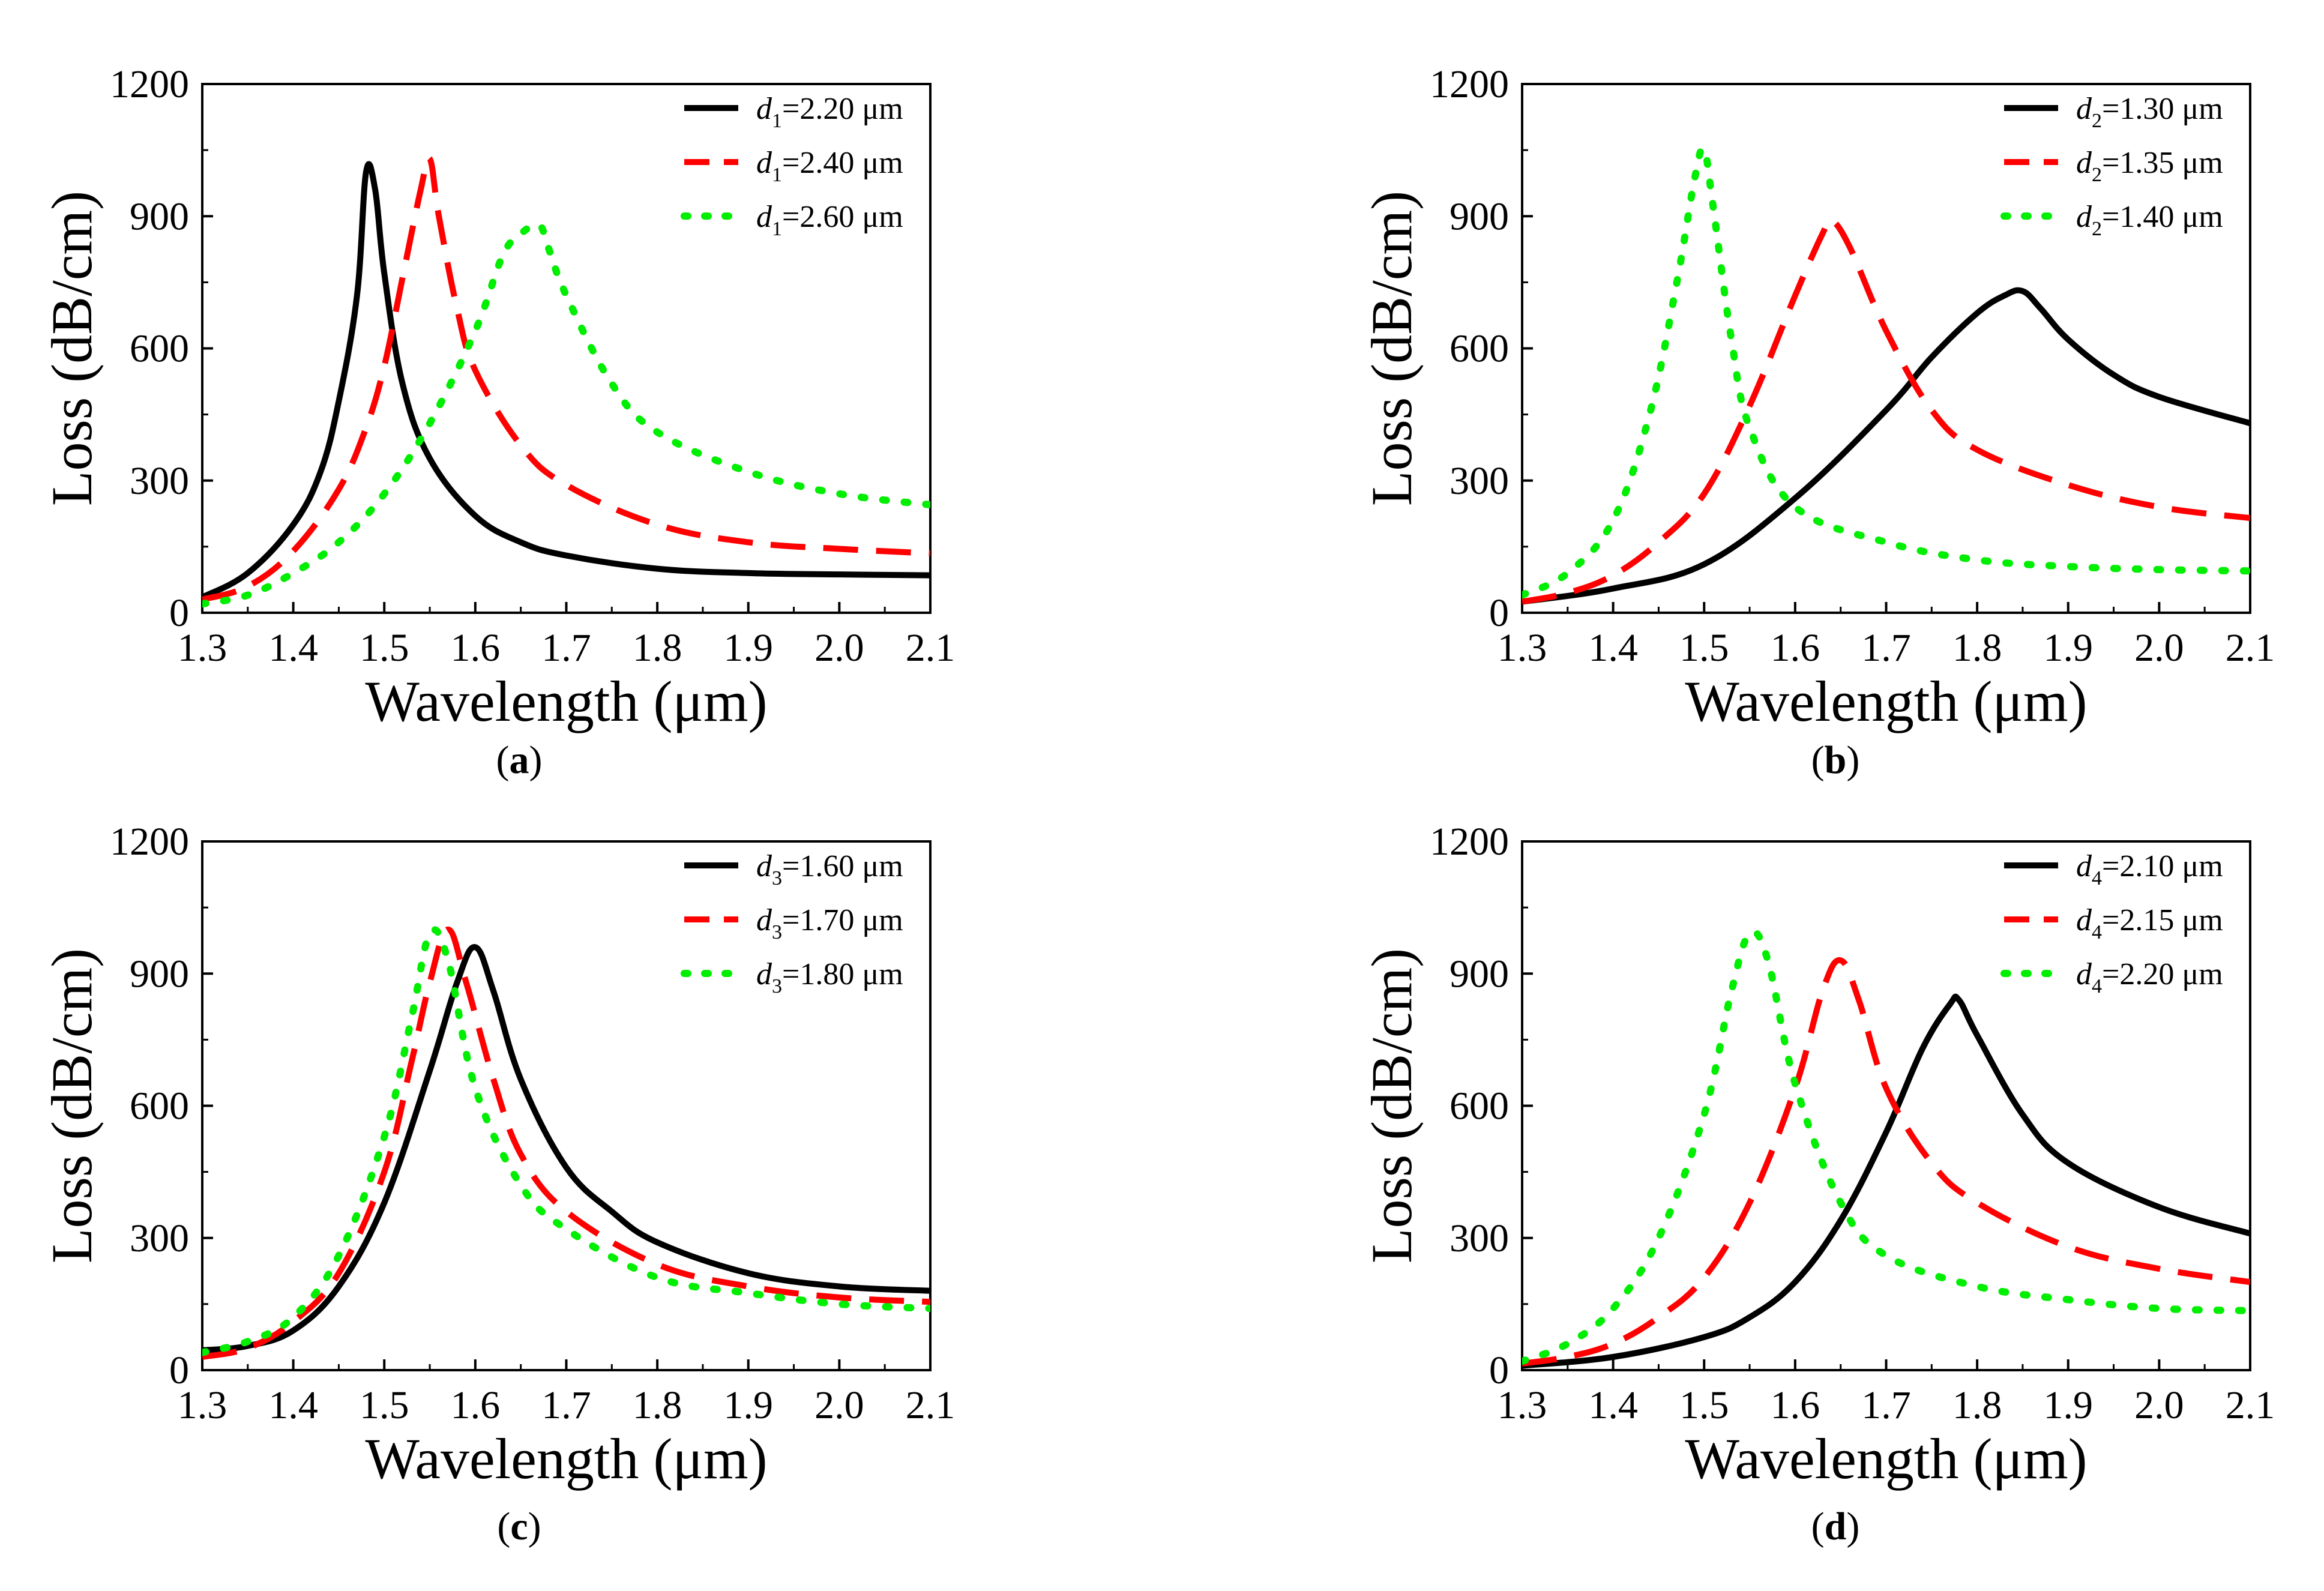 This screenshot has width=2324, height=1591. I want to click on caption-letter: a, so click(519, 760).